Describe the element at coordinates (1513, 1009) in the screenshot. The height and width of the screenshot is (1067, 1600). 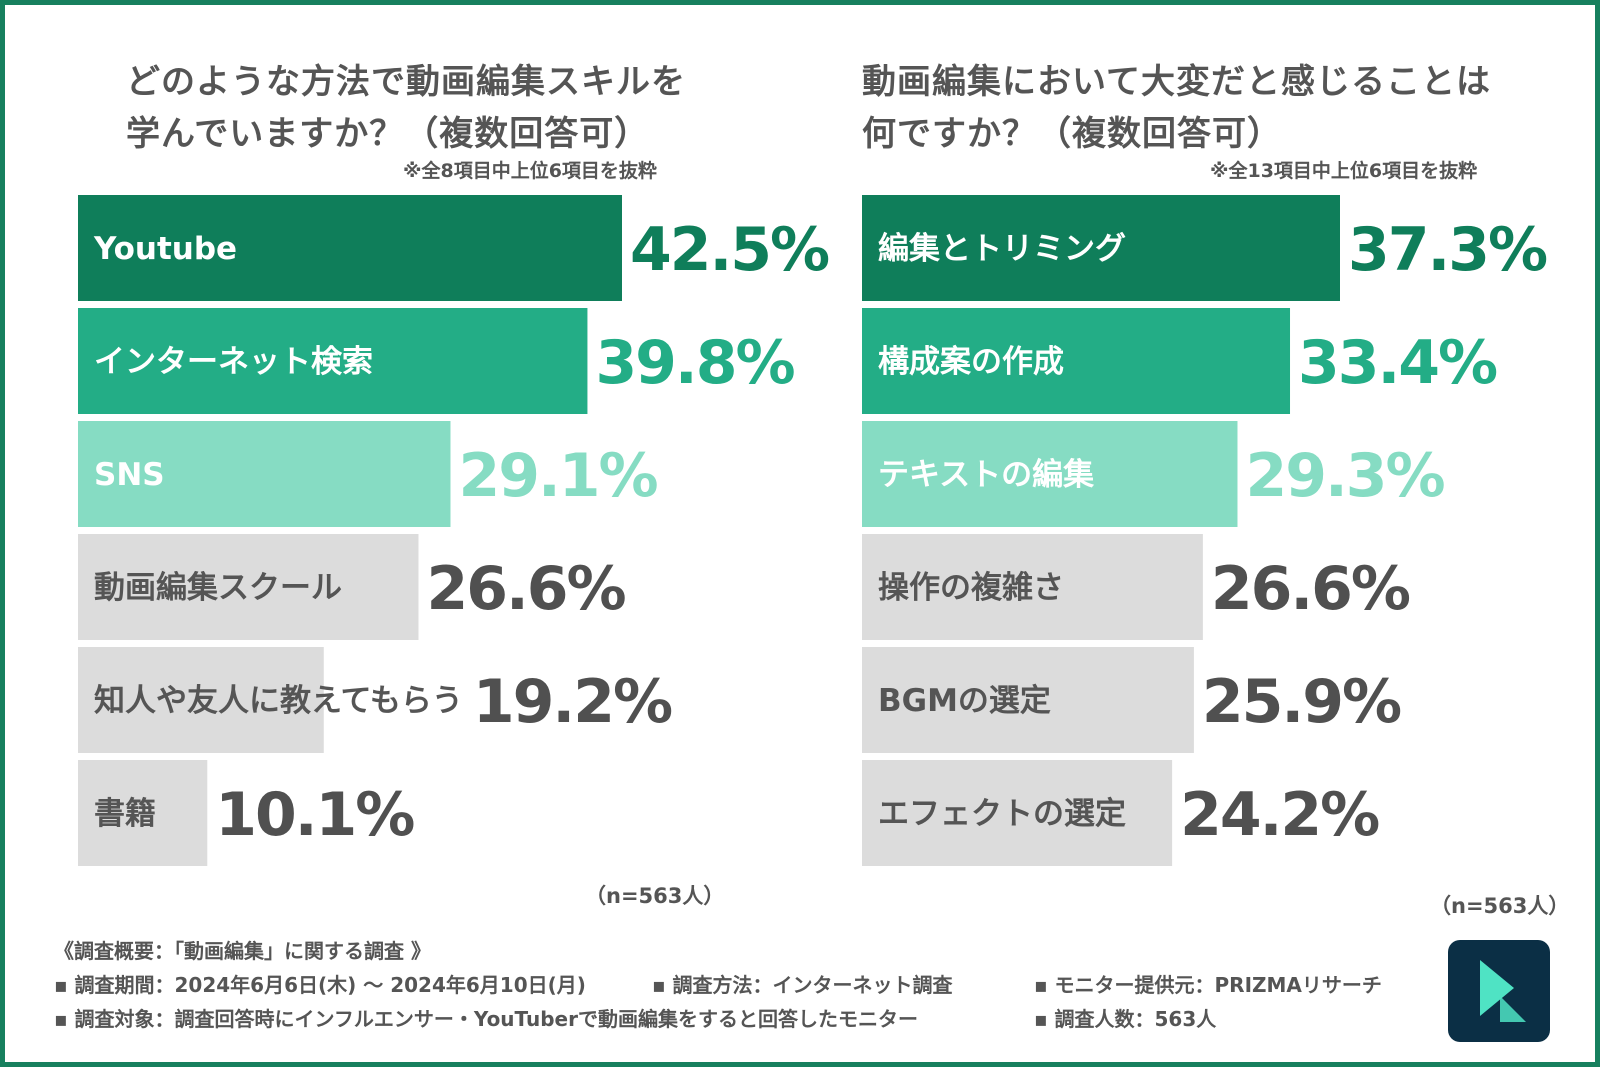
I see `logo-mark-corner` at that location.